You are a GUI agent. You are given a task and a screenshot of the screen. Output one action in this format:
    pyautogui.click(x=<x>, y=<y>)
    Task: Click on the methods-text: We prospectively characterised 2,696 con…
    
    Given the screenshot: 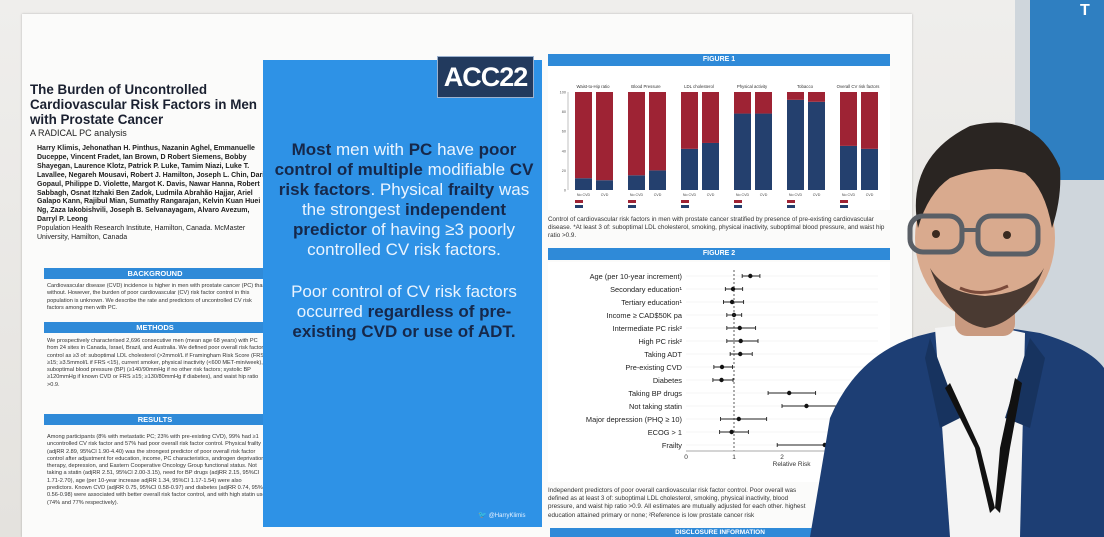 What is the action you would take?
    pyautogui.click(x=156, y=363)
    